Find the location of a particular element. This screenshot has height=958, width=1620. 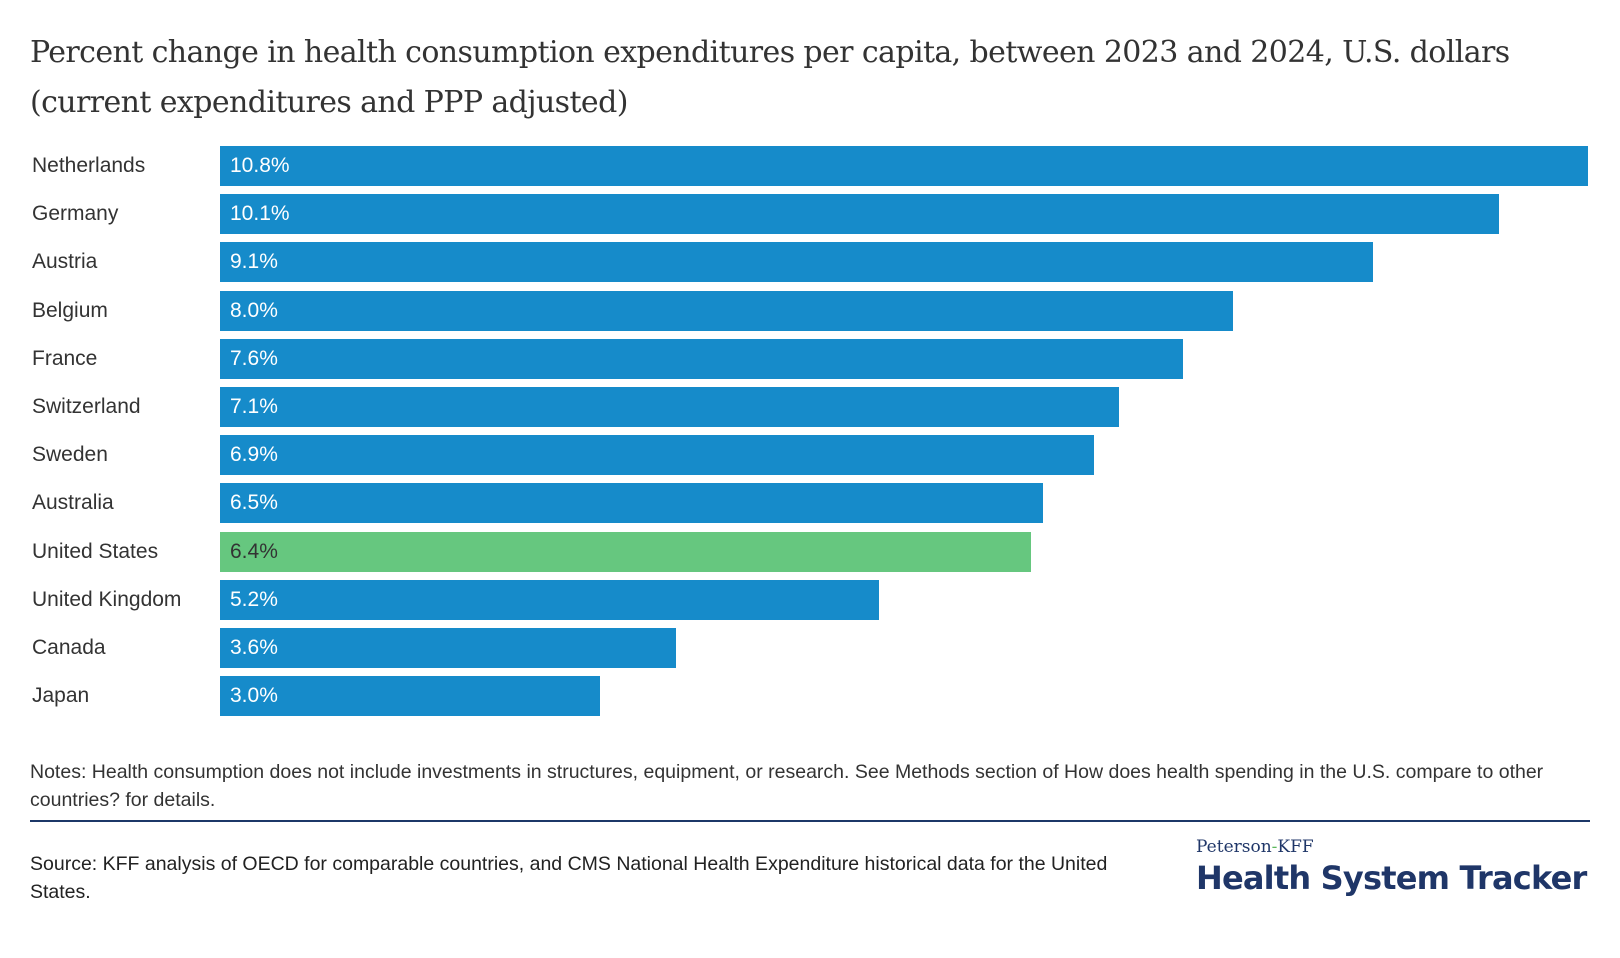

data-label-united-states: 6.4% is located at coordinates (254, 551).